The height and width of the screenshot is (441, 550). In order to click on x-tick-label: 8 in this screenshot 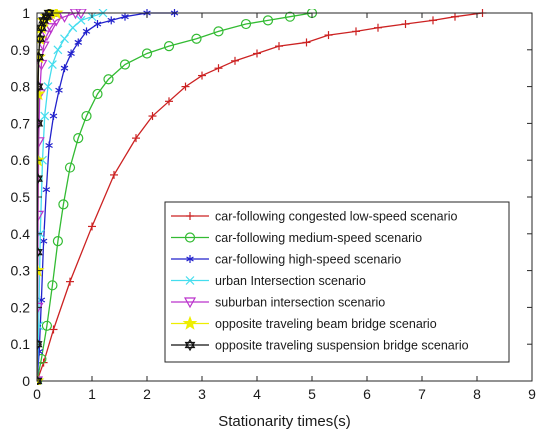, I will do `click(477, 394)`.